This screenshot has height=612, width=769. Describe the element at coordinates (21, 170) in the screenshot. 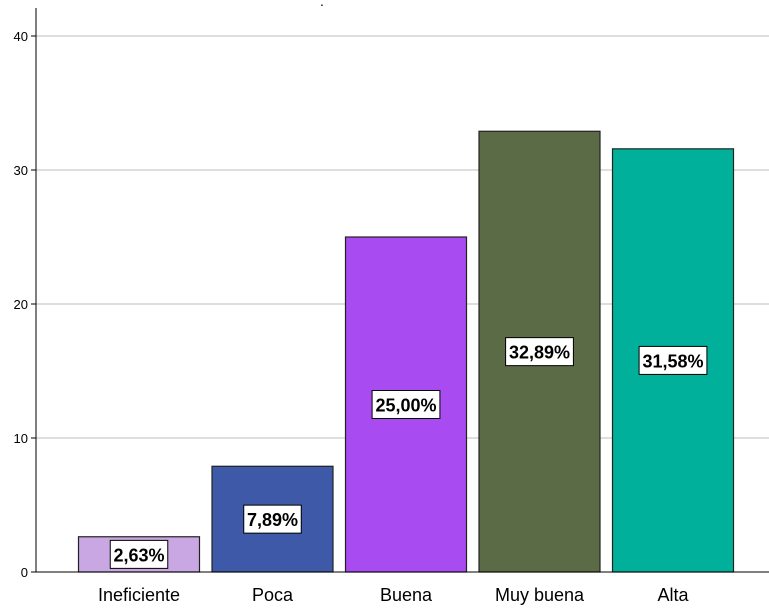

I see `y-tick-label: 30` at that location.